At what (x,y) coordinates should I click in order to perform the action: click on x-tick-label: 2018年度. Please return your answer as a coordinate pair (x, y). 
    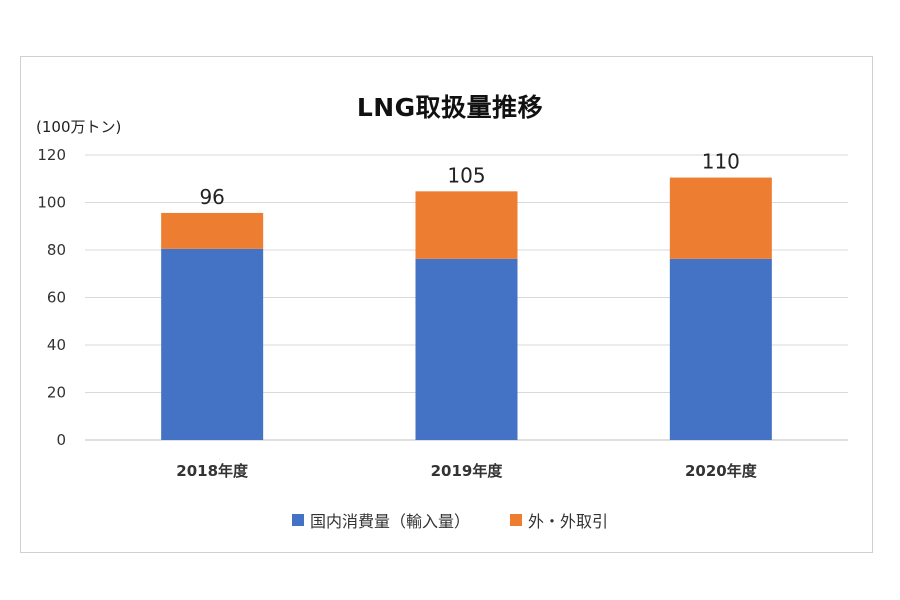
    Looking at the image, I should click on (212, 471).